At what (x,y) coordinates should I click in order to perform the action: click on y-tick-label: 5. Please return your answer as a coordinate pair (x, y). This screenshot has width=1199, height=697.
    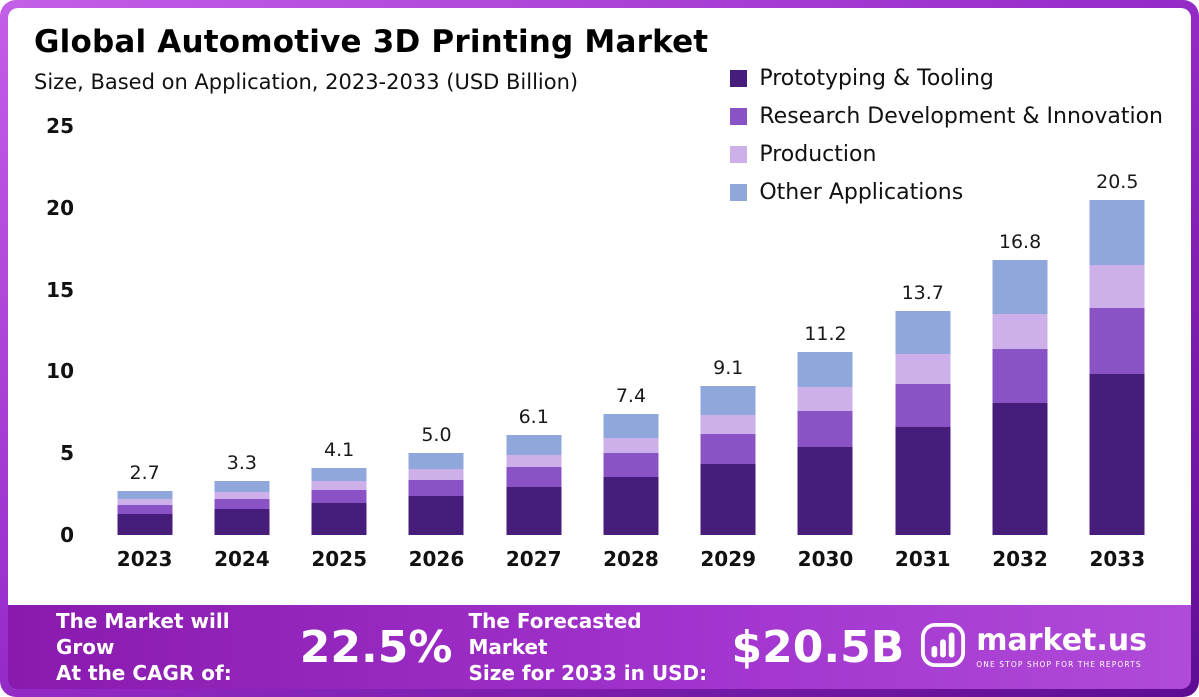
    Looking at the image, I should click on (67, 453).